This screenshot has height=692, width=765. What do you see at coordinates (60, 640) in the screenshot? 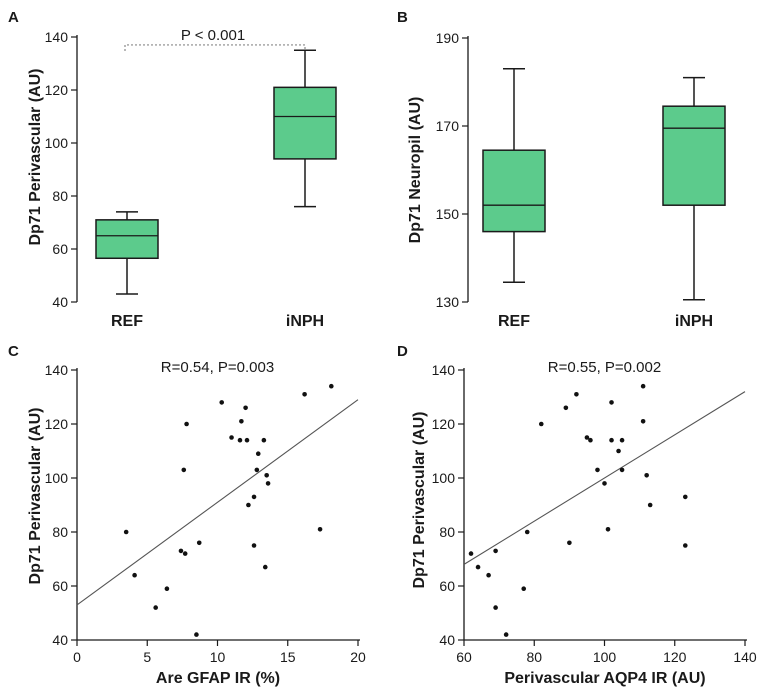
I see `panel-c-y-tick-label: 40` at bounding box center [60, 640].